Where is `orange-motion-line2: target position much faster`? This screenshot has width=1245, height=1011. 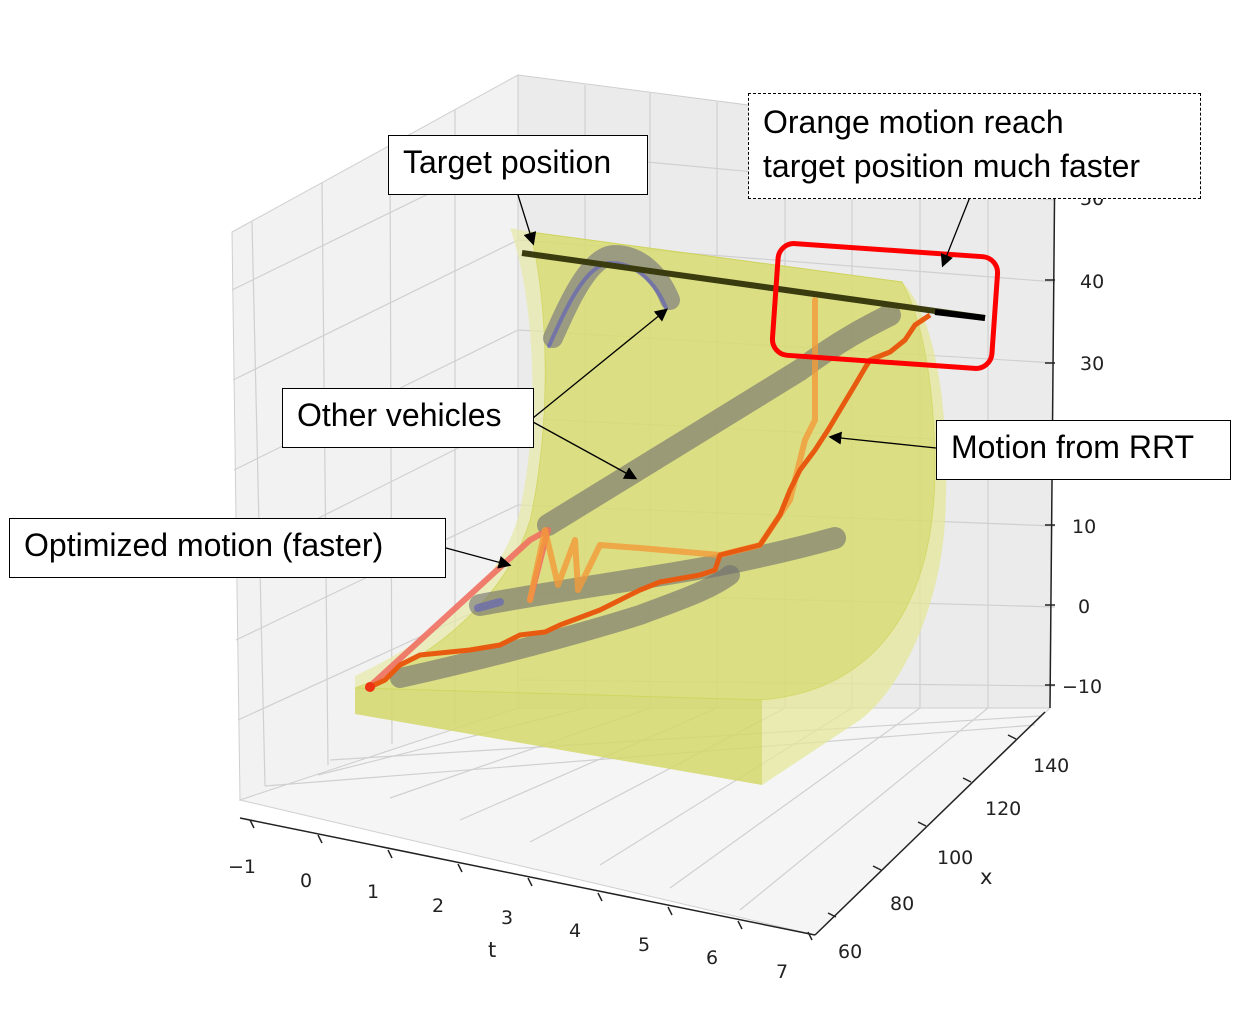
orange-motion-line2: target position much faster is located at coordinates (952, 166).